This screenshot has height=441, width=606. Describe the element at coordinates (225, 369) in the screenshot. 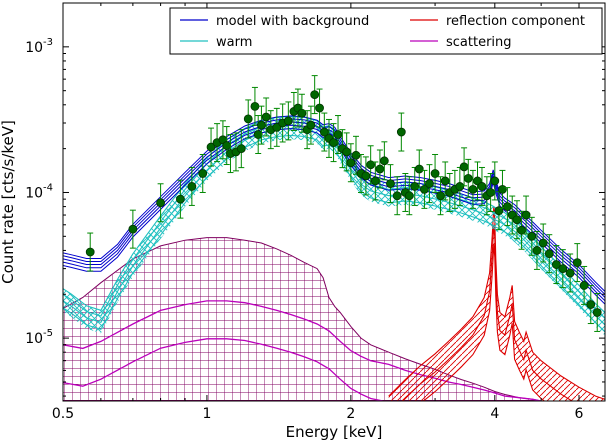

I see `scattering-line-lower` at that location.